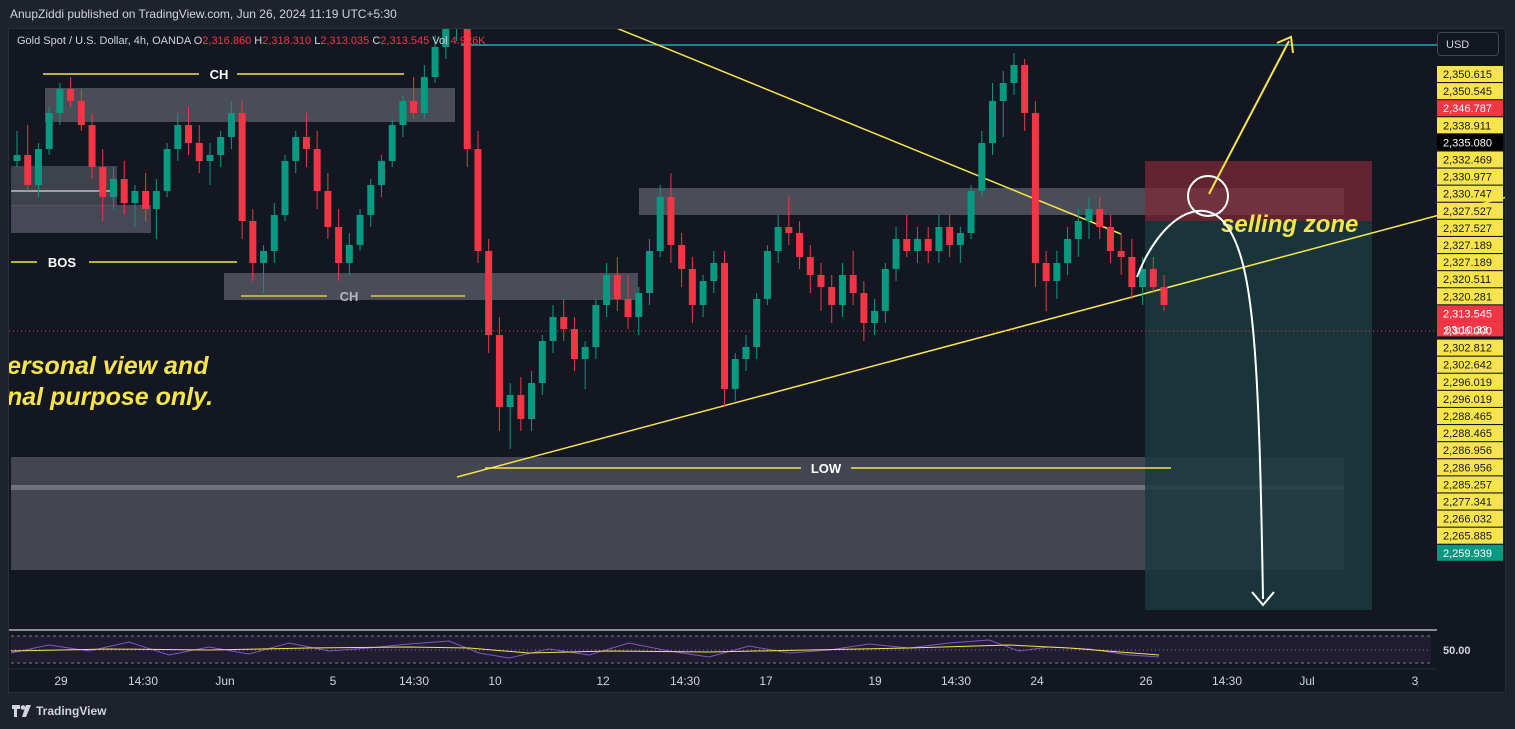 The image size is (1515, 729). I want to click on rsi-value-label: 50.00, so click(1457, 651).